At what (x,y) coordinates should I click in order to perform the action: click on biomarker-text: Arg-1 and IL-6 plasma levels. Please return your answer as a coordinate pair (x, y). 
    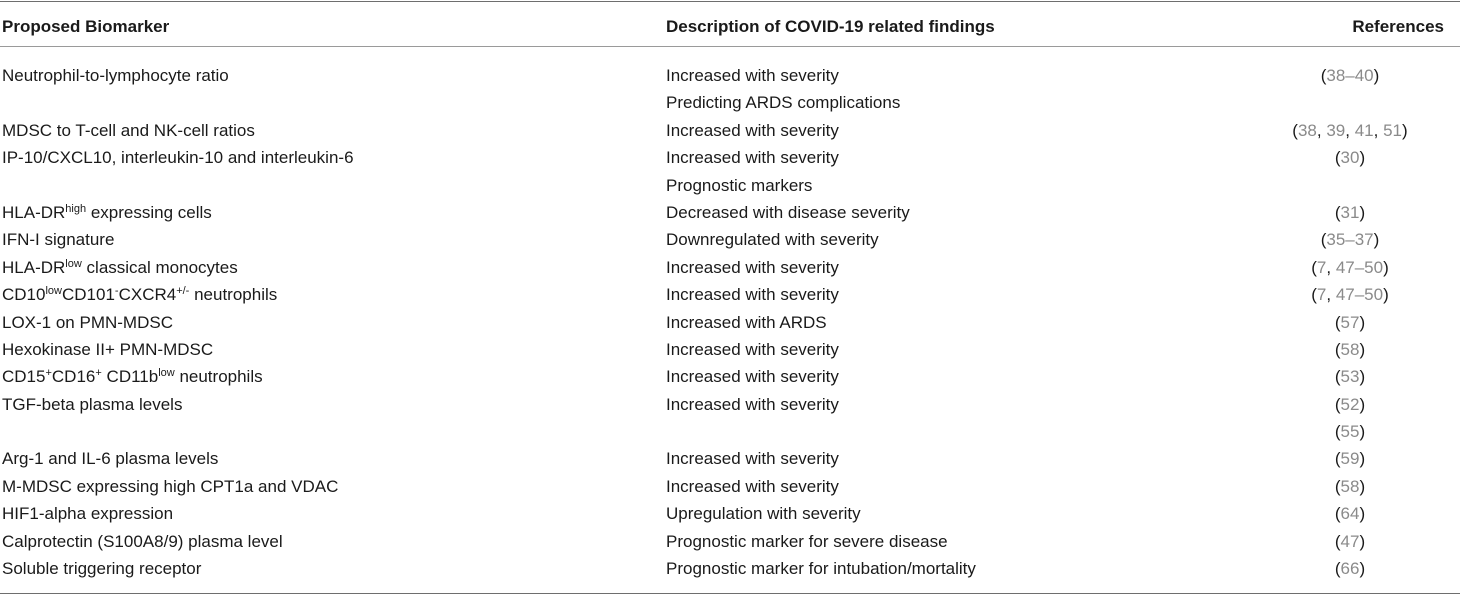
    Looking at the image, I should click on (110, 459).